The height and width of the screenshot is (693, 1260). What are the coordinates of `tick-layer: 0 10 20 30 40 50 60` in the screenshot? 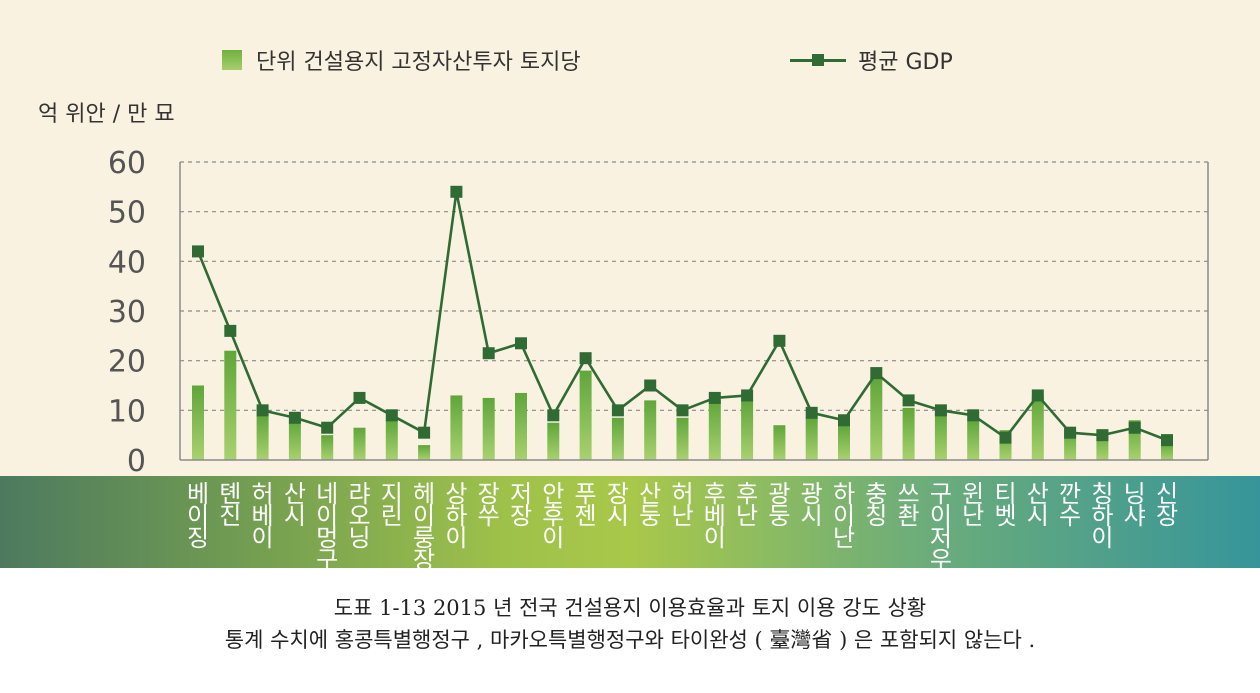 It's located at (127, 312).